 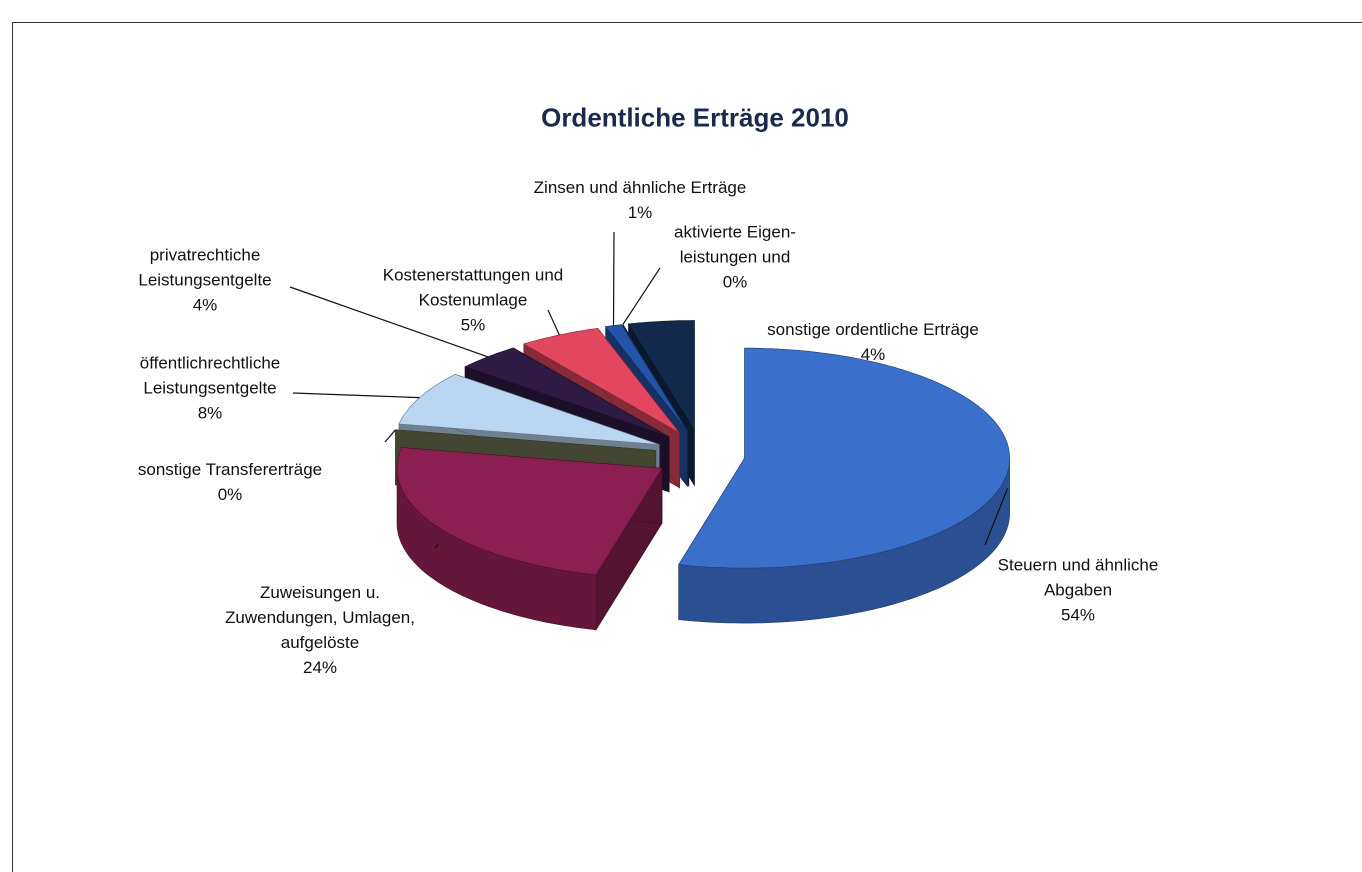 What do you see at coordinates (230, 482) in the screenshot?
I see `slice-label: sonstige Transfererträge 0%` at bounding box center [230, 482].